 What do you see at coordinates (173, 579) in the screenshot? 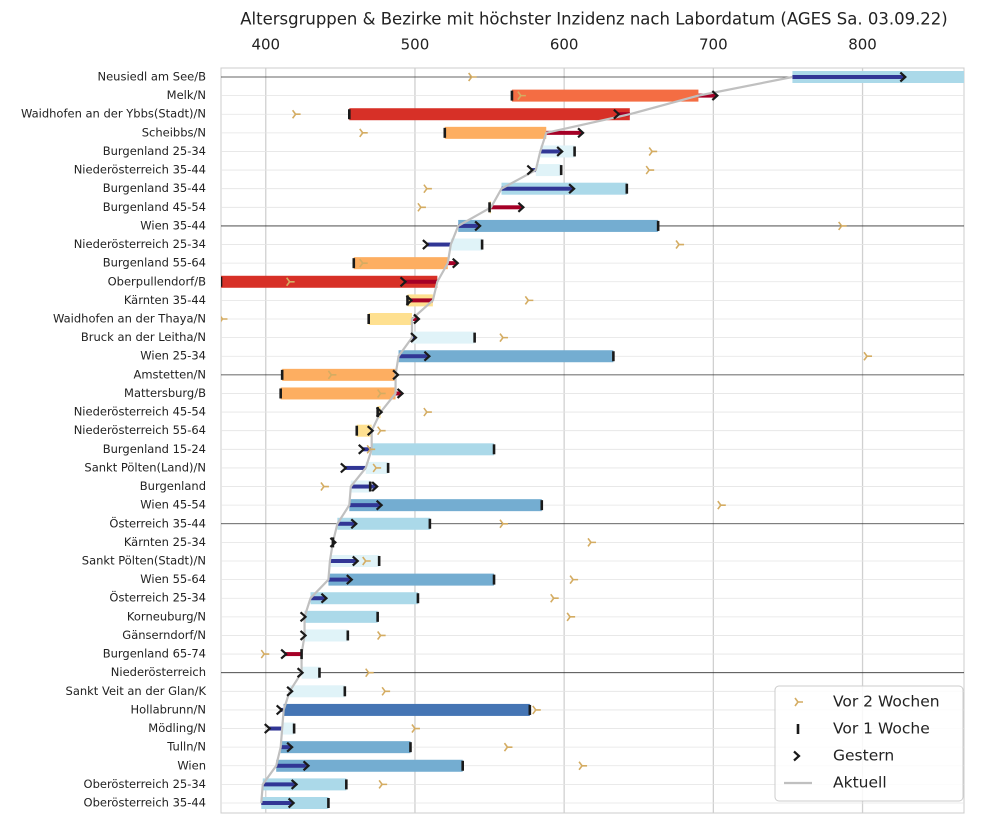
I see `category-label: Wien 55-64` at bounding box center [173, 579].